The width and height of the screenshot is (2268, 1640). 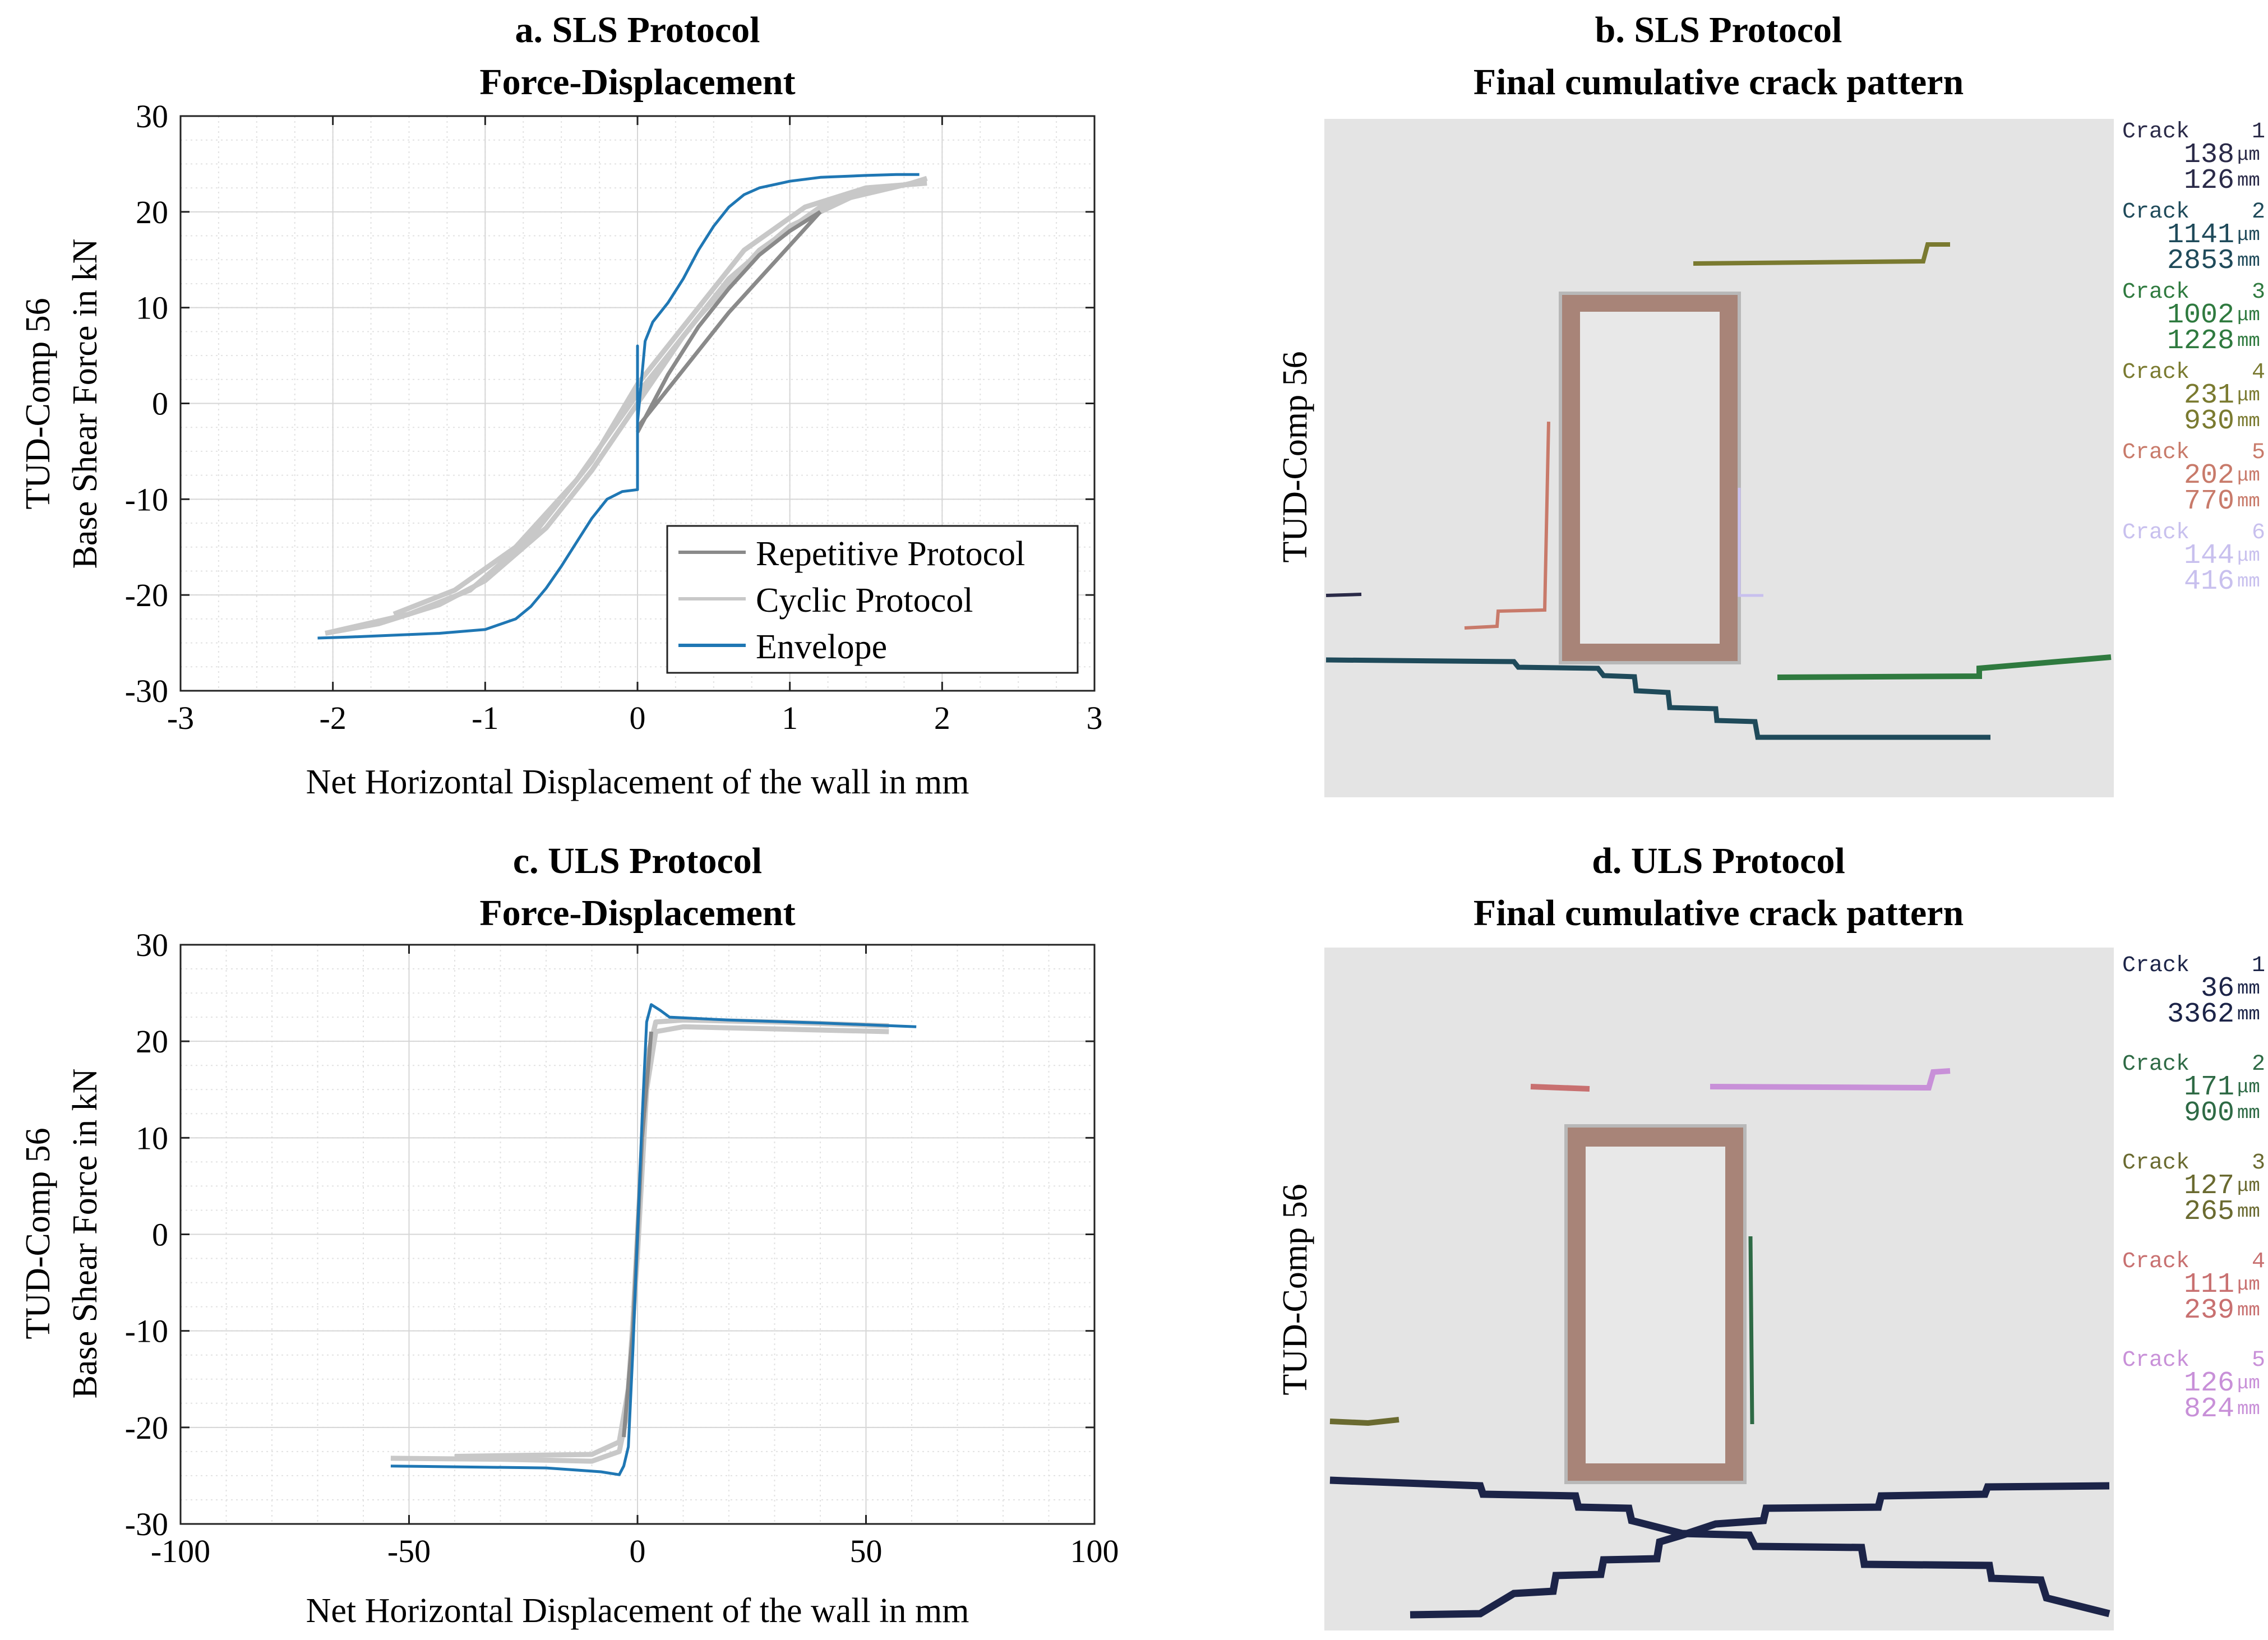 What do you see at coordinates (38, 1233) in the screenshot?
I see `panel-c-ylabel-1: TUD-Comp 56` at bounding box center [38, 1233].